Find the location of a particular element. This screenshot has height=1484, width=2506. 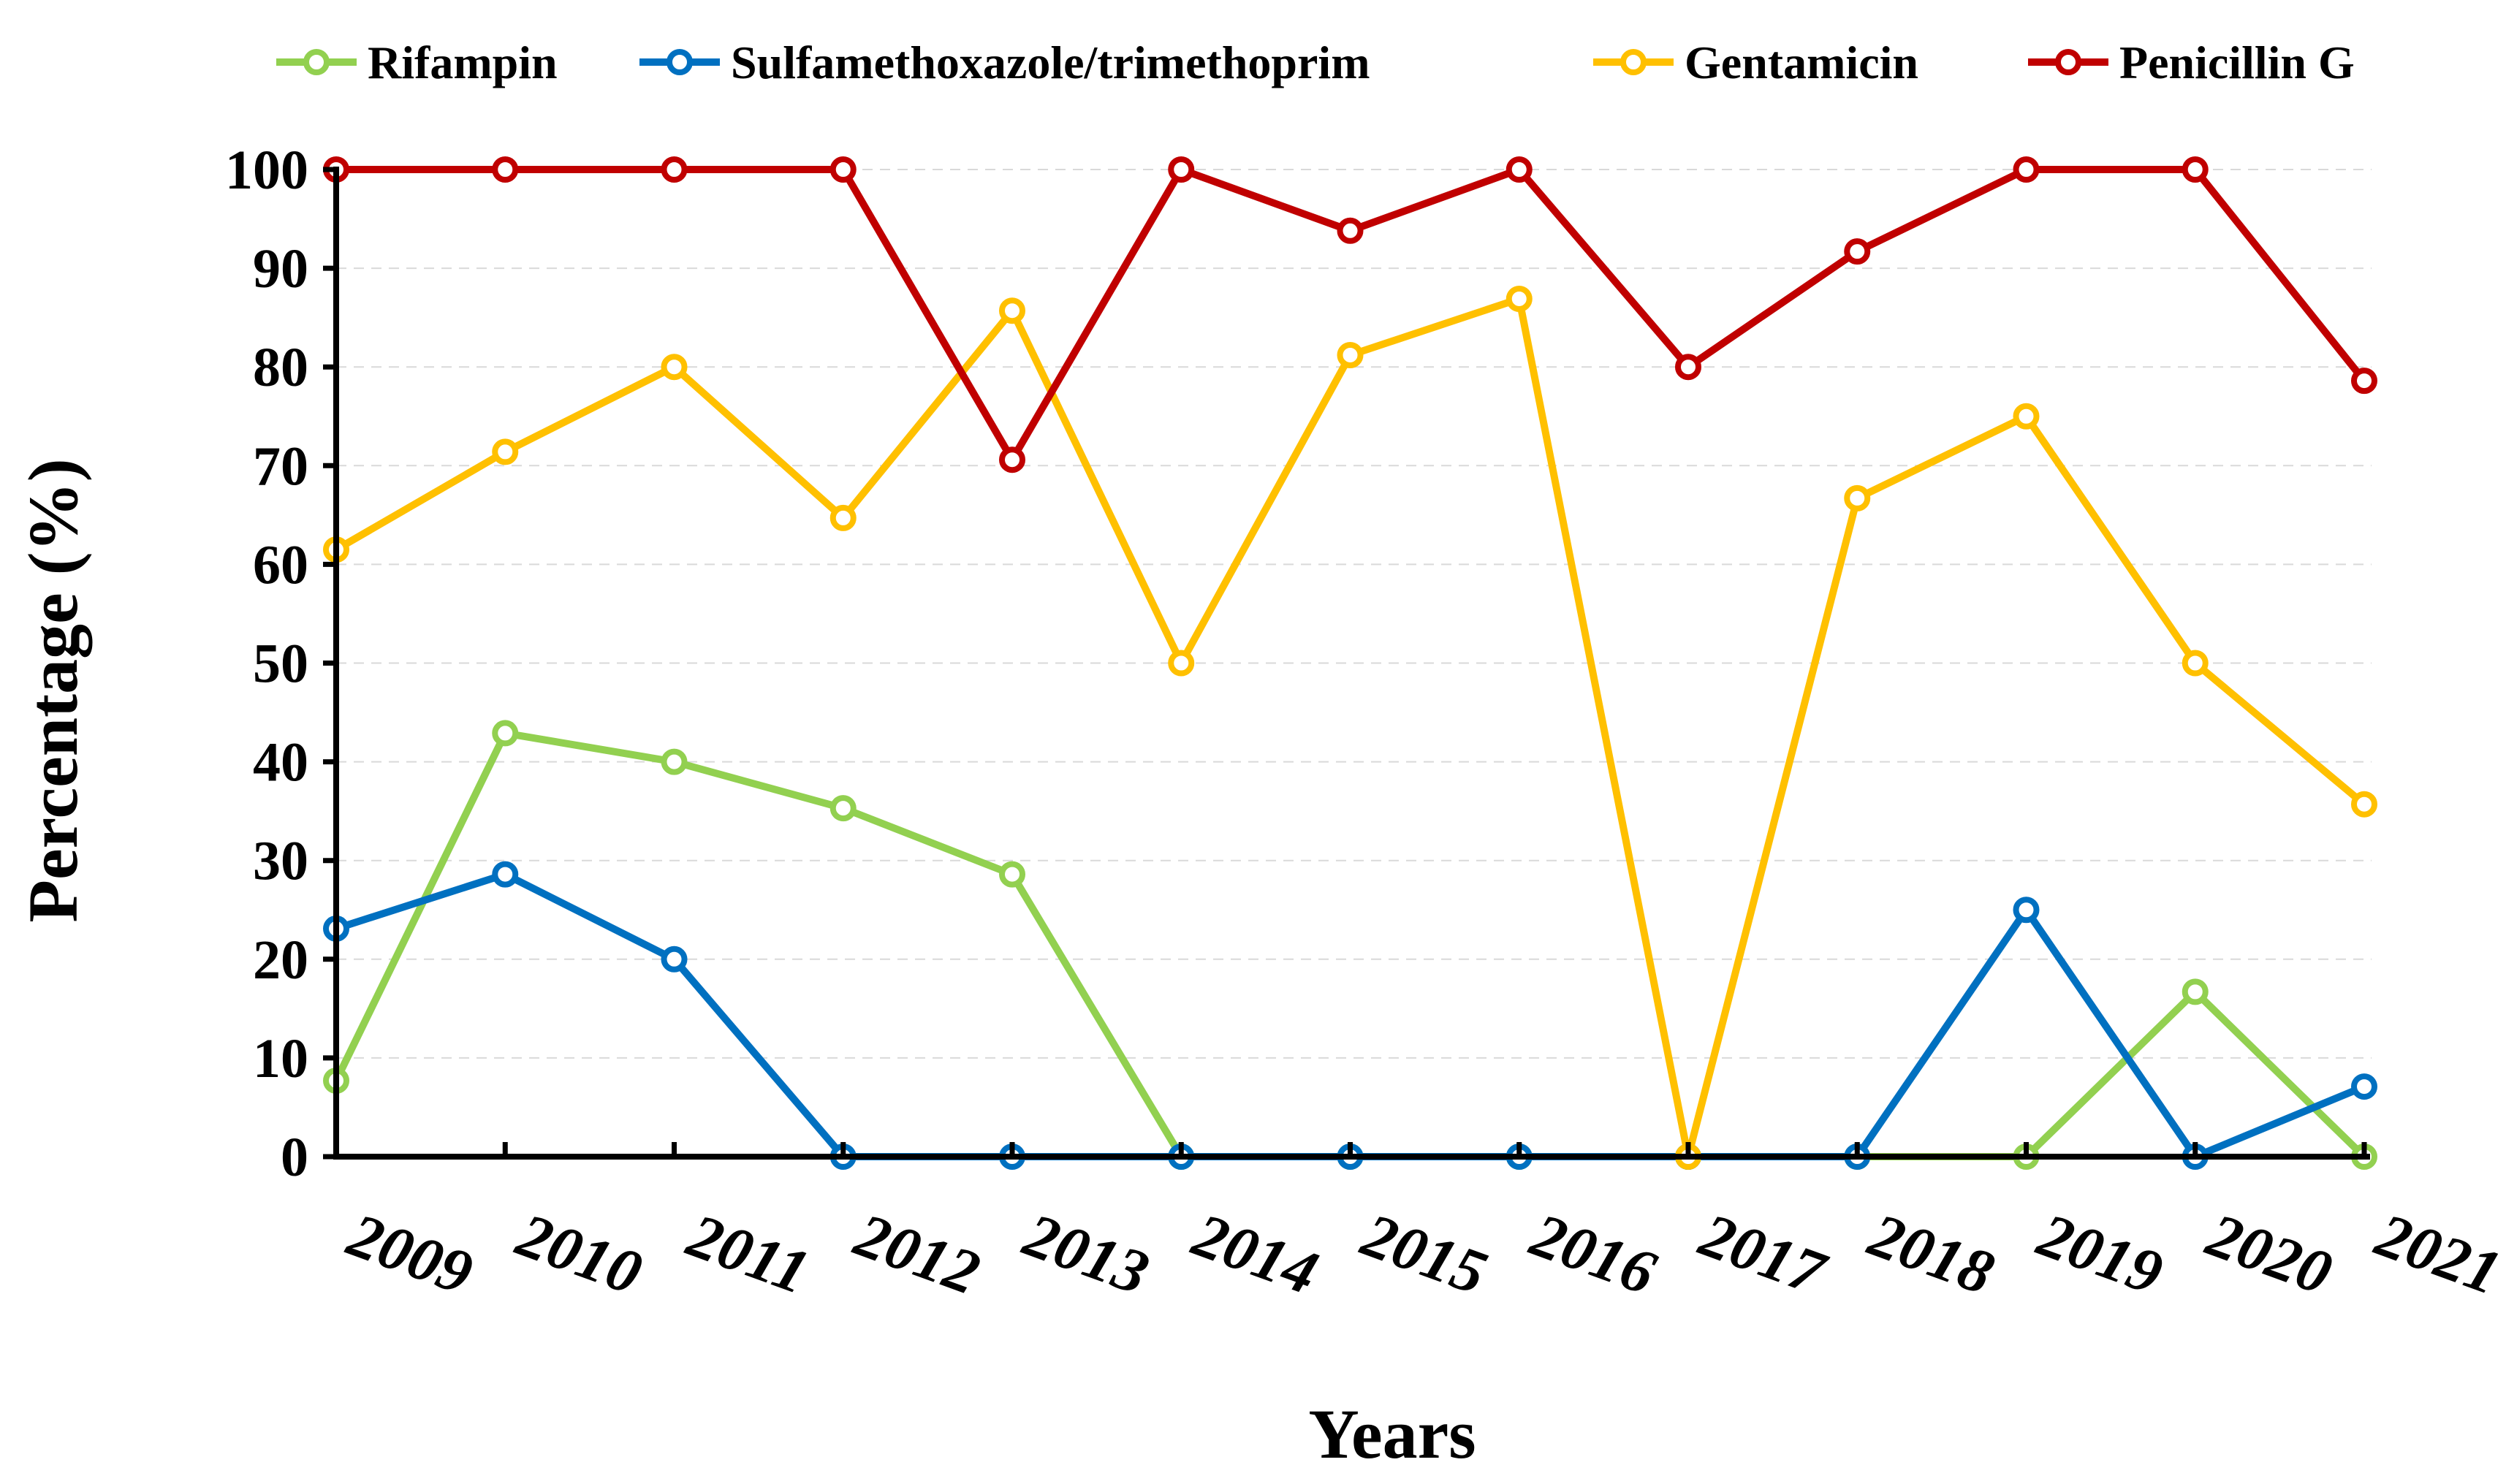

y-tick-label-70: 70 is located at coordinates (280, 466).